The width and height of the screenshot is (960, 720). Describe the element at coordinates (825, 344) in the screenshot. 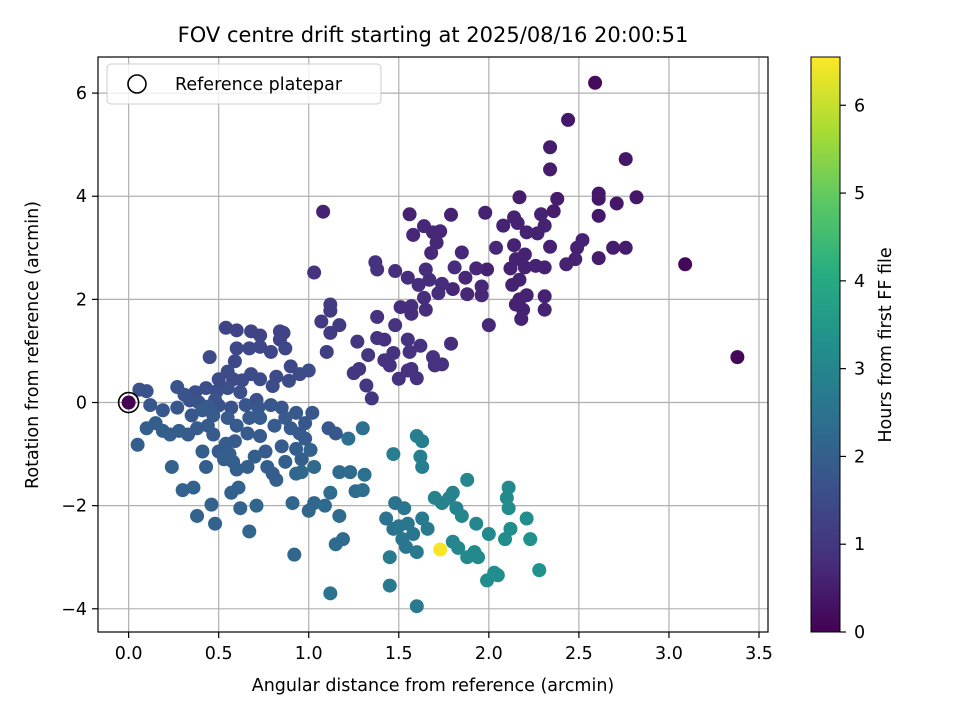

I see `colorbar-gradient` at that location.